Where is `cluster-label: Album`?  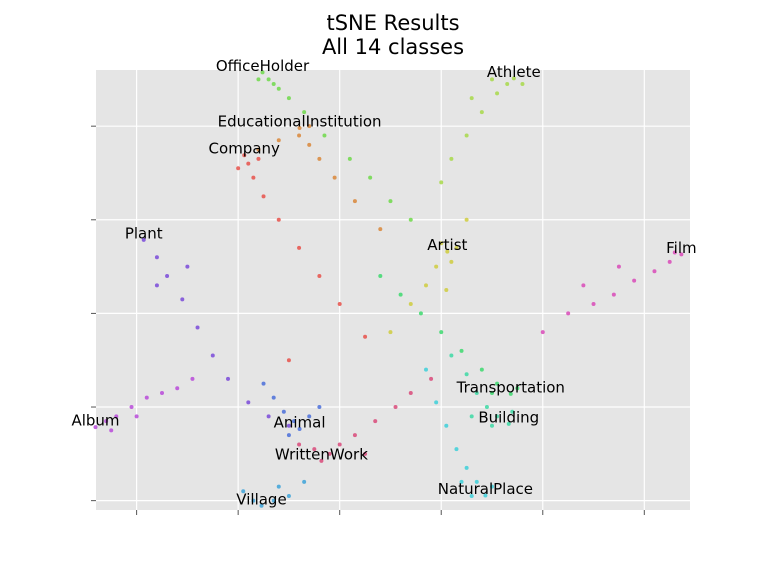 cluster-label: Album is located at coordinates (95, 421).